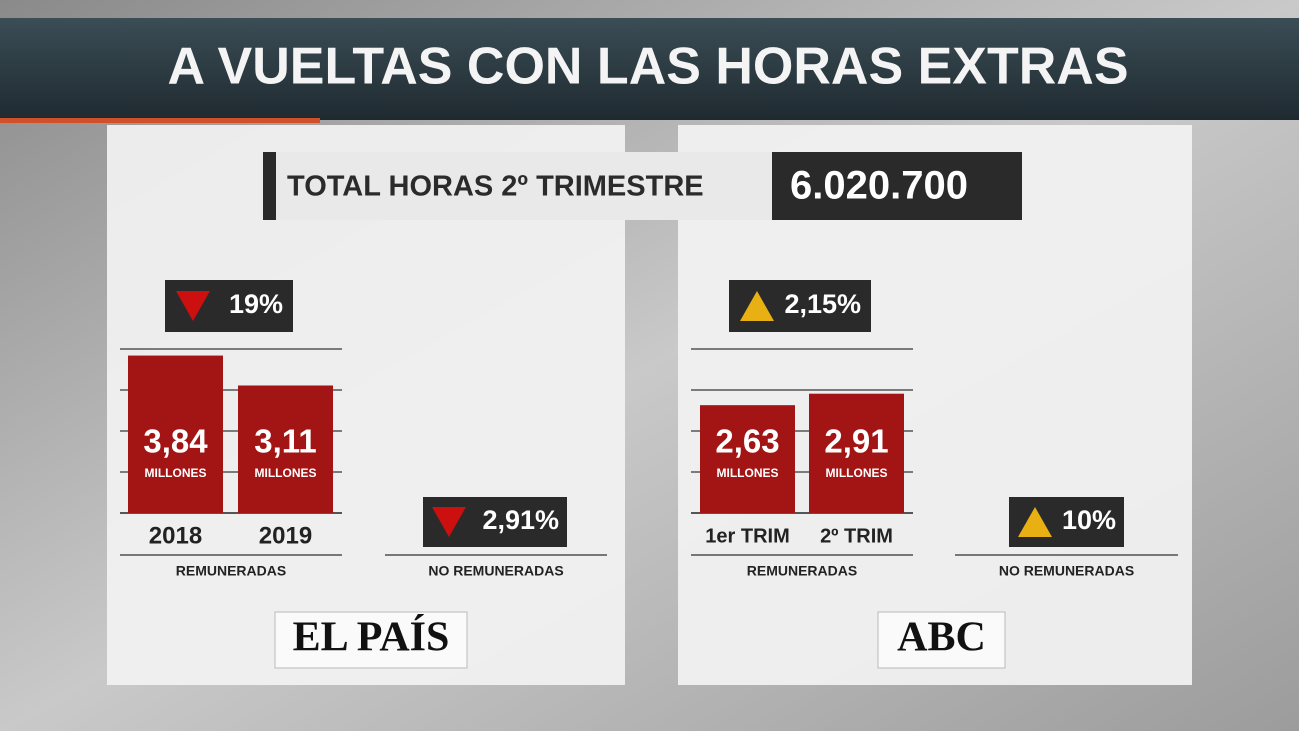 The height and width of the screenshot is (731, 1299). What do you see at coordinates (822, 304) in the screenshot?
I see `change-value: 2,15%` at bounding box center [822, 304].